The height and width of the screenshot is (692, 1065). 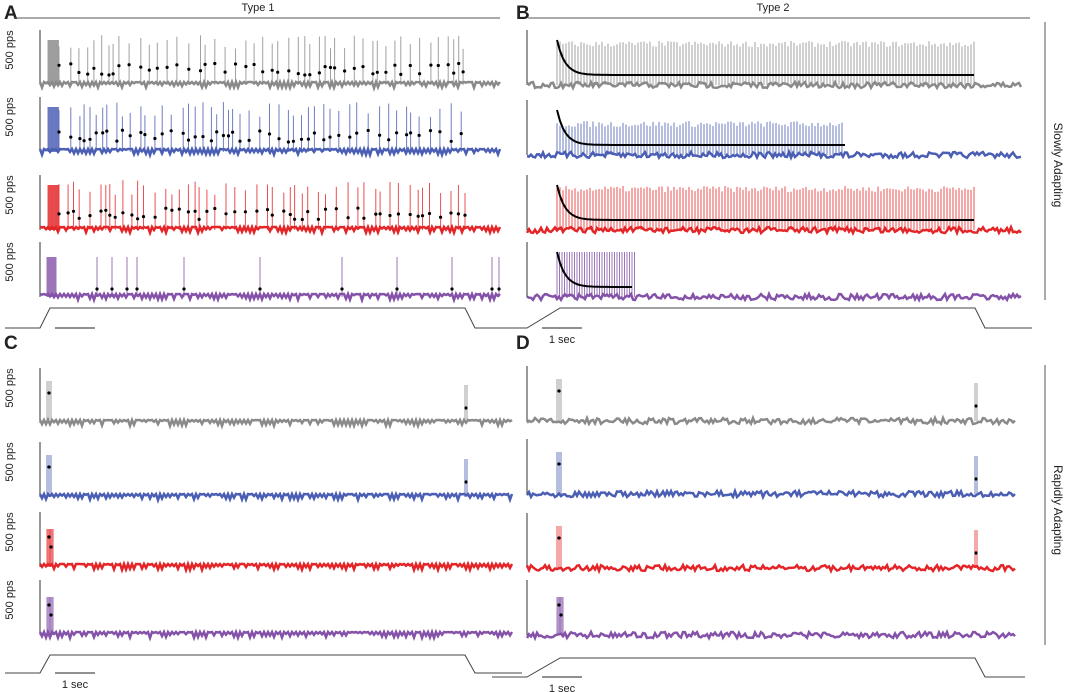 What do you see at coordinates (257, 8) in the screenshot?
I see `panel-title: Type 1` at bounding box center [257, 8].